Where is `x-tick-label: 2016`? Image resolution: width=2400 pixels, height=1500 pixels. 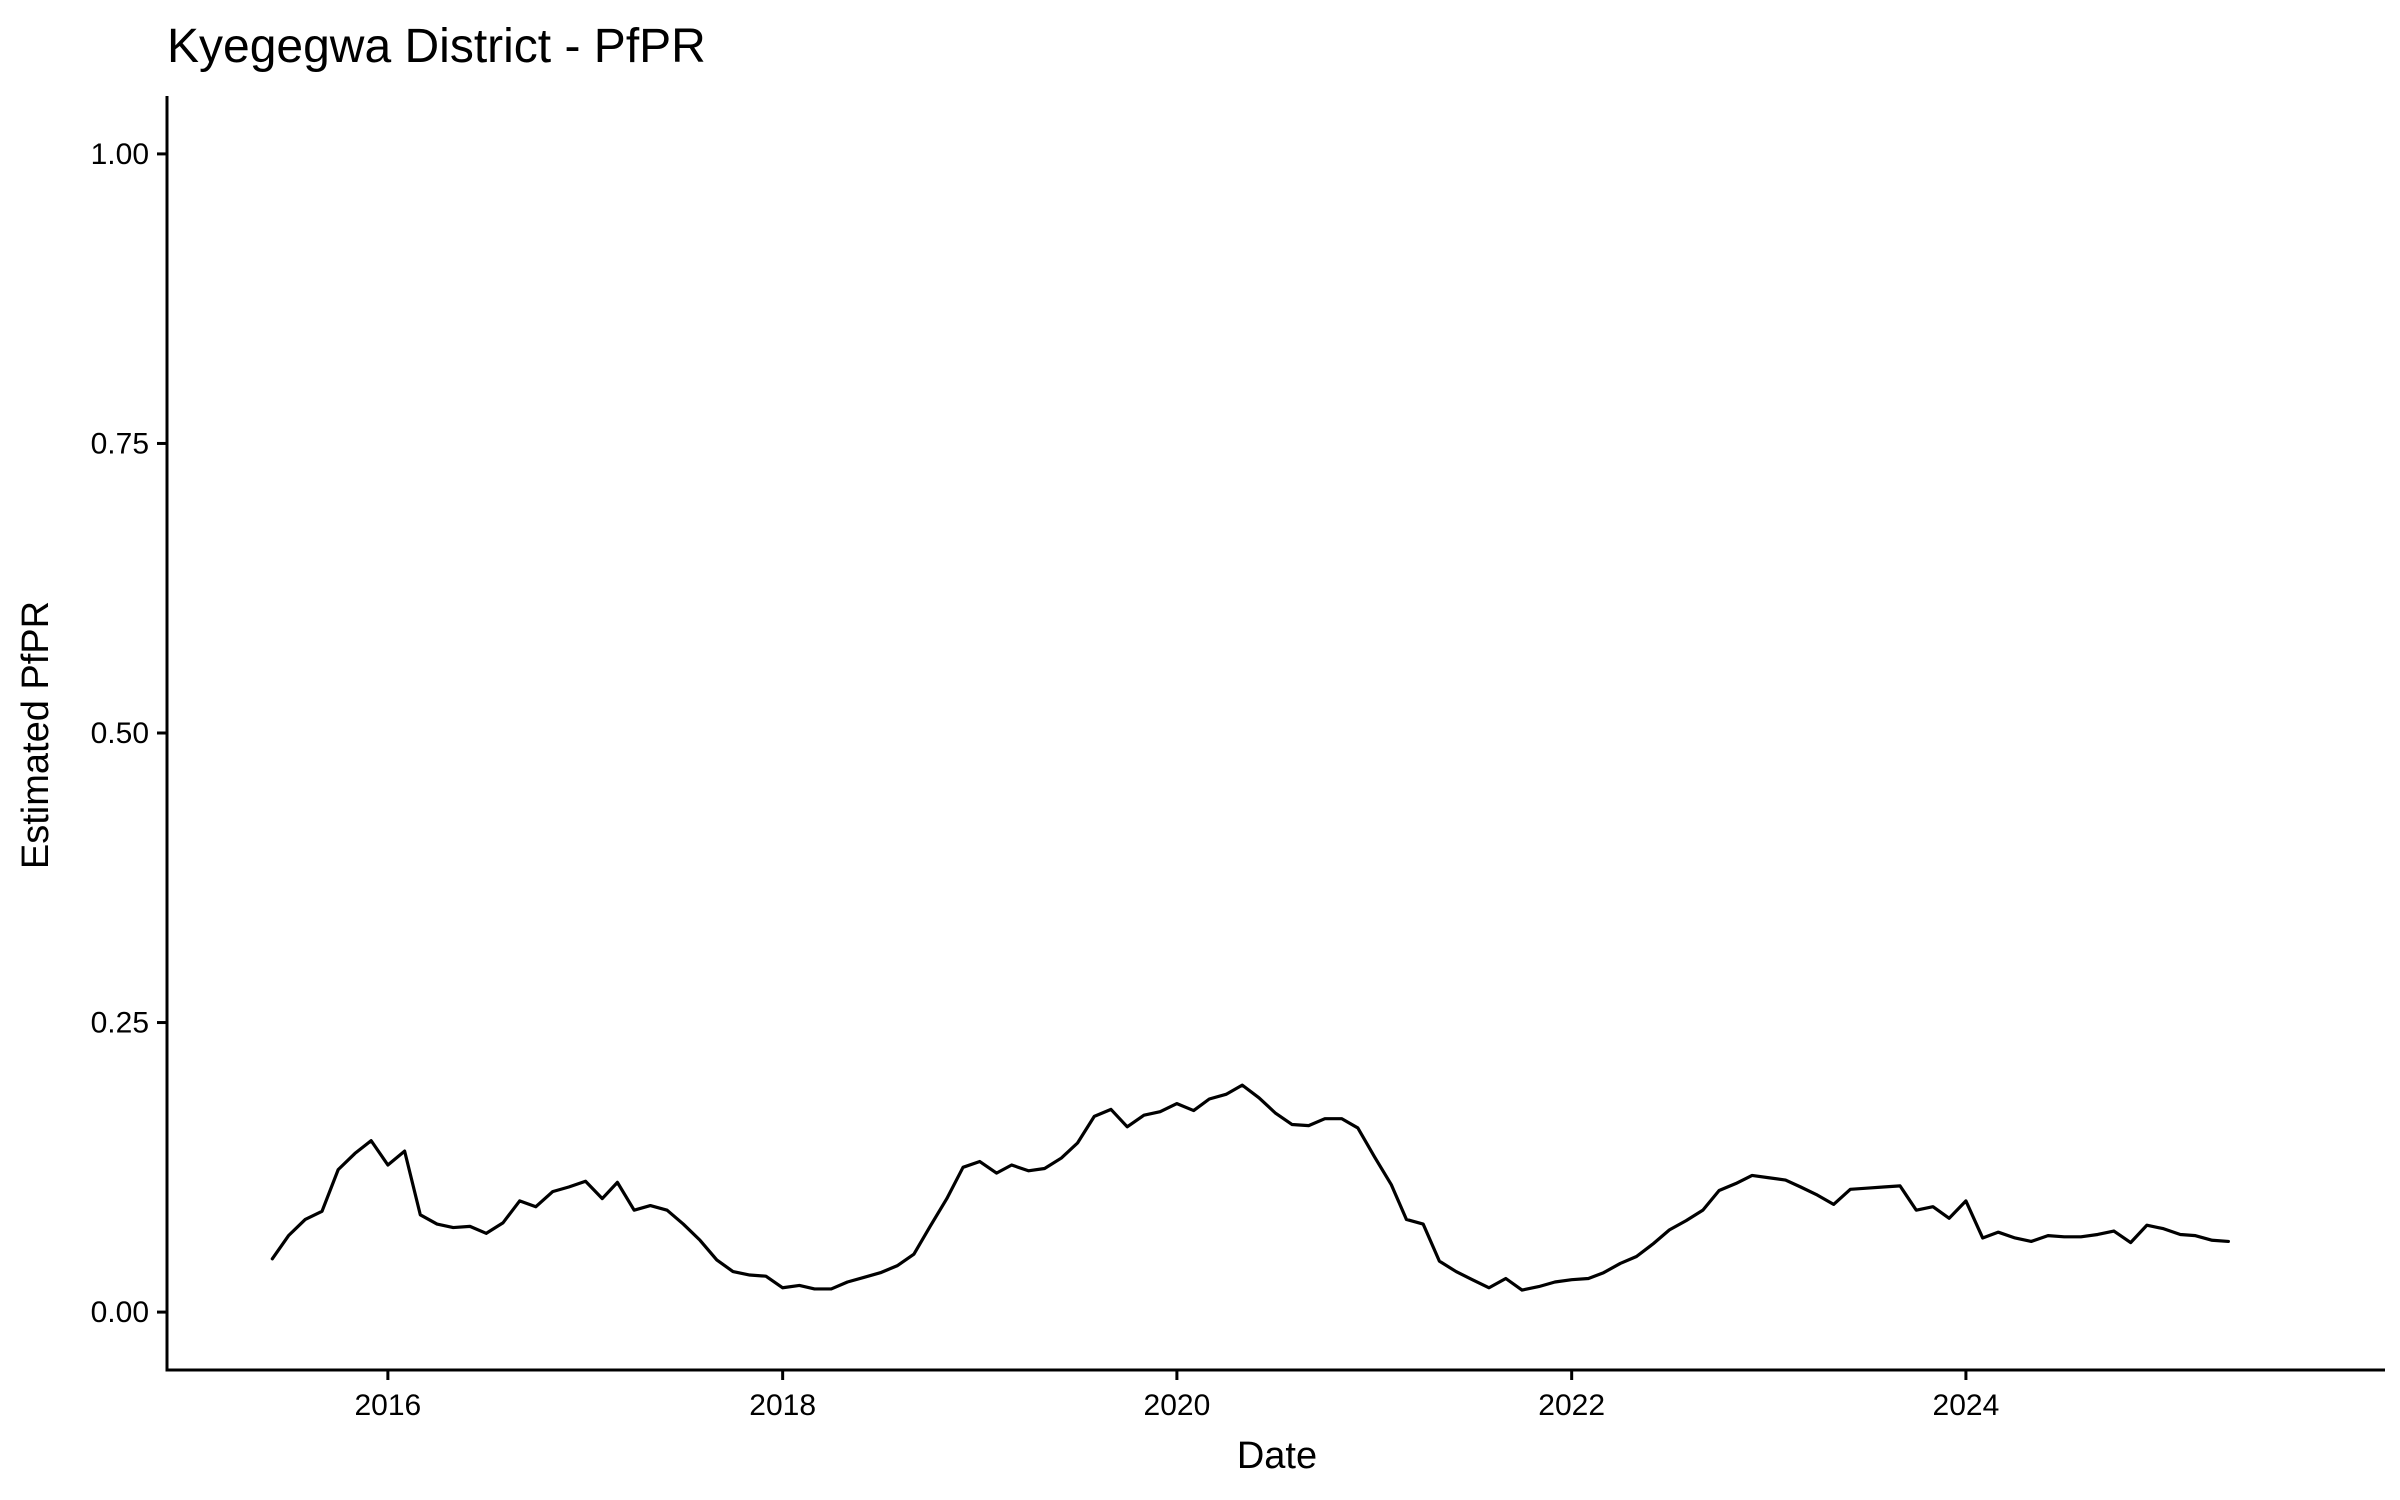
x-tick-label: 2016 is located at coordinates (388, 1405).